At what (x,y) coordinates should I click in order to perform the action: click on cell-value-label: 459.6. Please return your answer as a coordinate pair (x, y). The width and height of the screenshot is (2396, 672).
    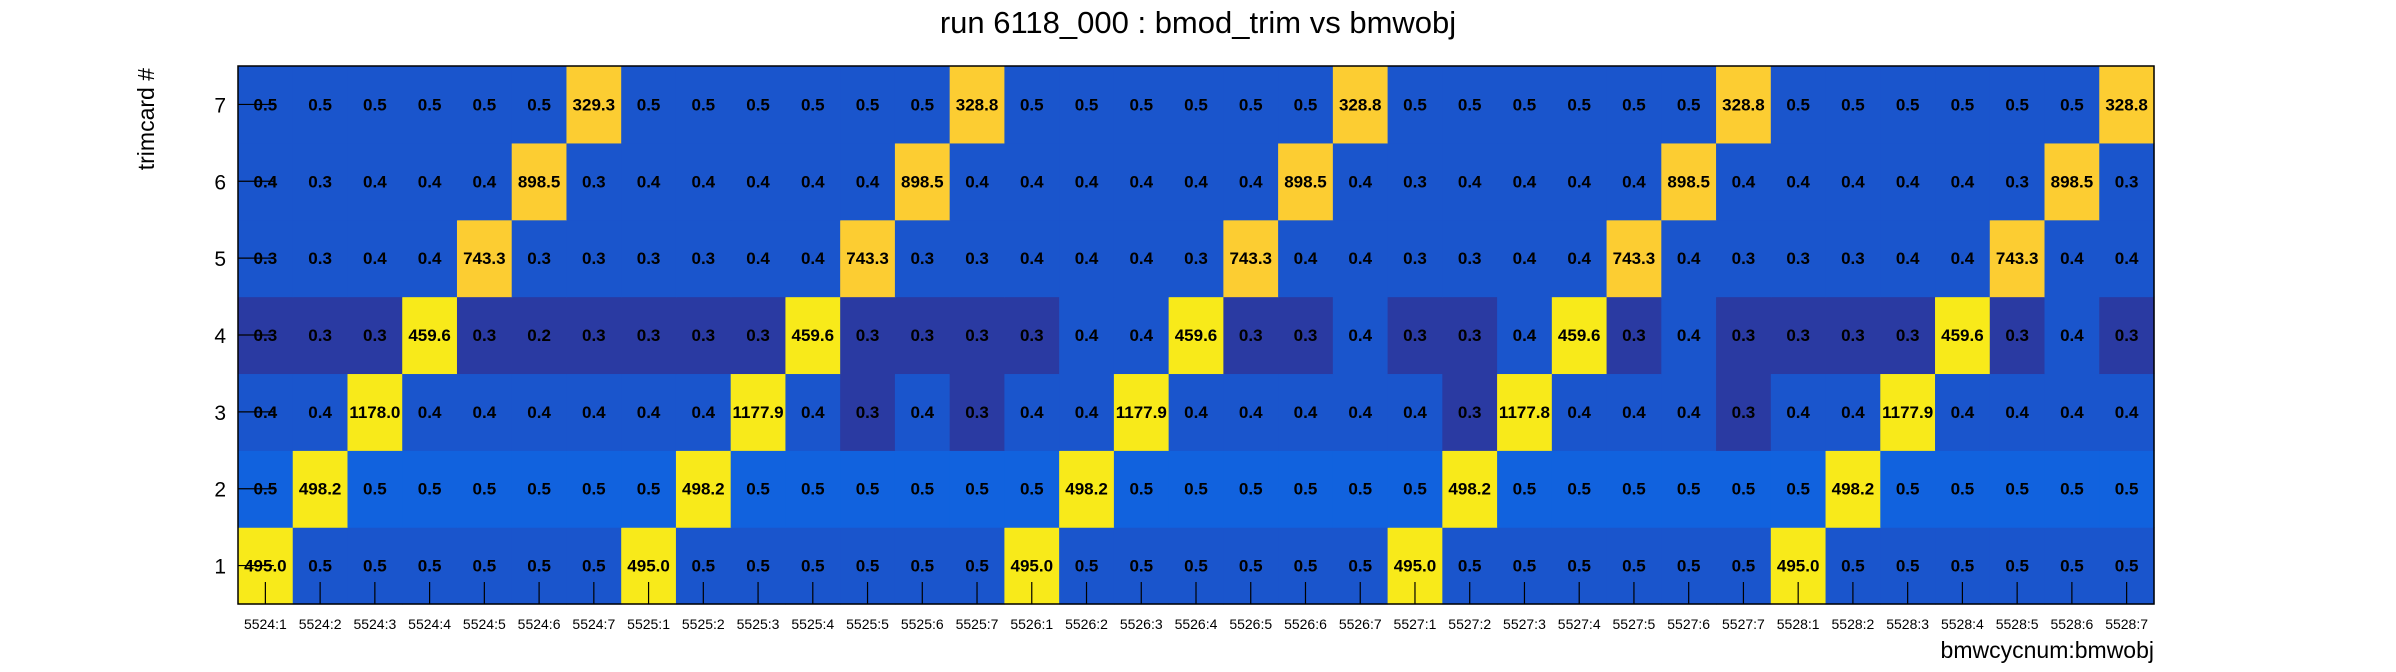
    Looking at the image, I should click on (429, 335).